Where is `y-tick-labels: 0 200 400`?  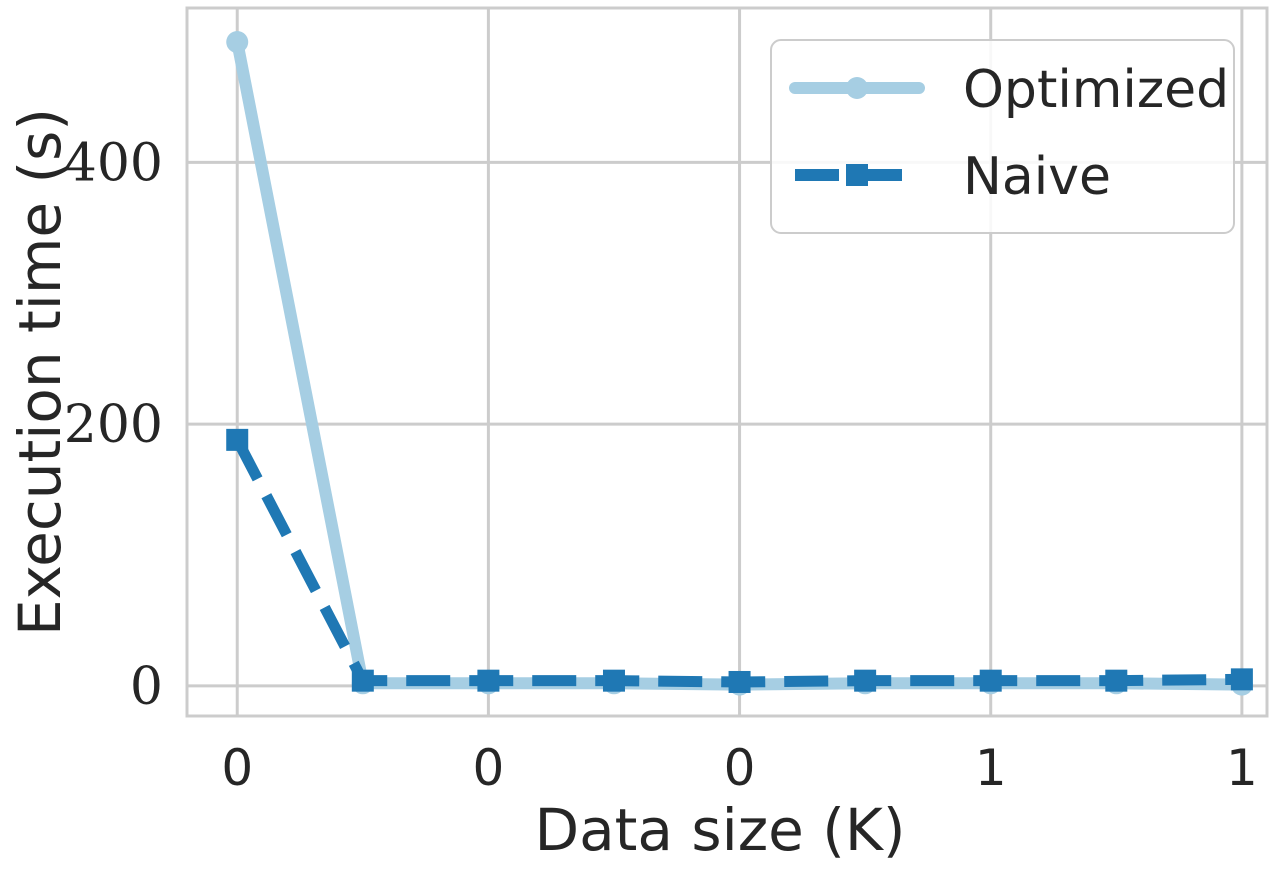 y-tick-labels: 0 200 400 is located at coordinates (113, 424).